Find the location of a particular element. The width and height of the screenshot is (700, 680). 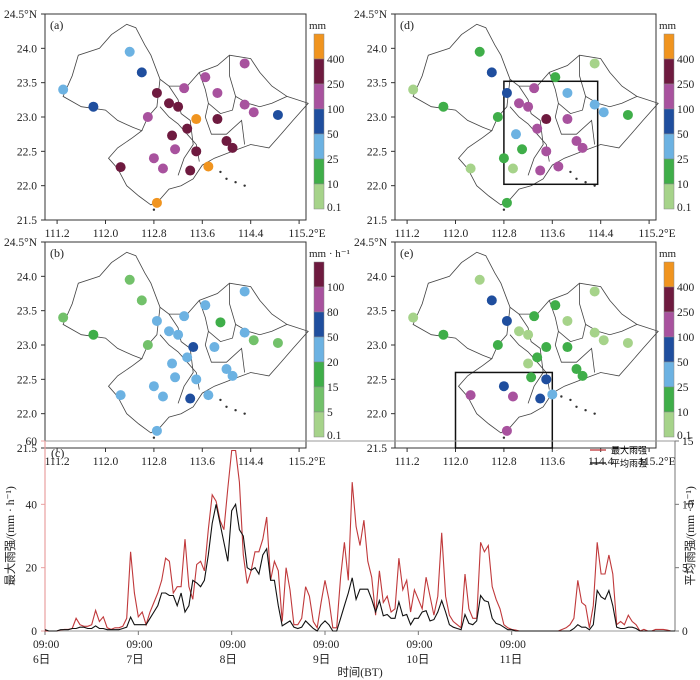

colorbar-label: 400 is located at coordinates (686, 60).